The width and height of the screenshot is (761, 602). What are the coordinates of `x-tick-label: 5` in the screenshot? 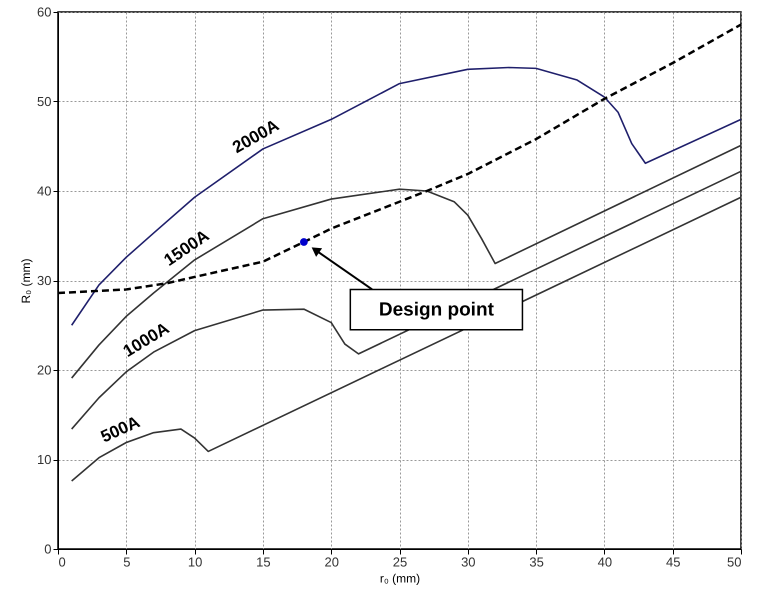 It's located at (126, 562).